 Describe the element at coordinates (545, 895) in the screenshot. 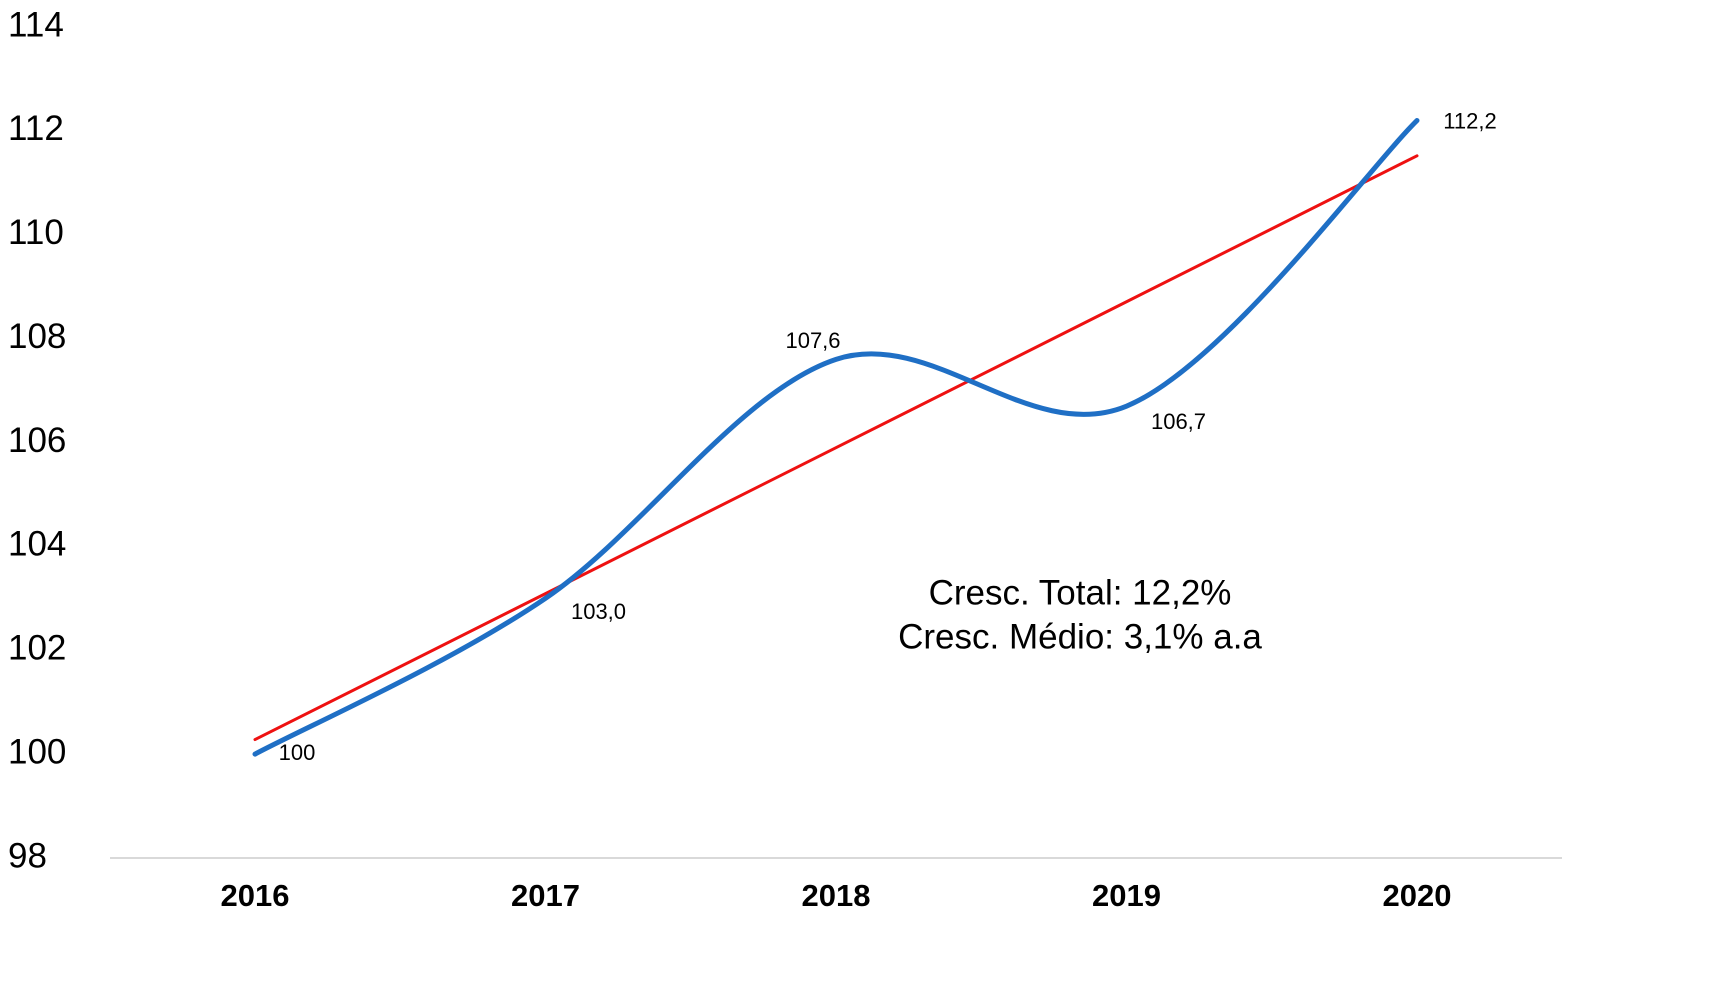

I see `x-tick-label: 2017` at that location.